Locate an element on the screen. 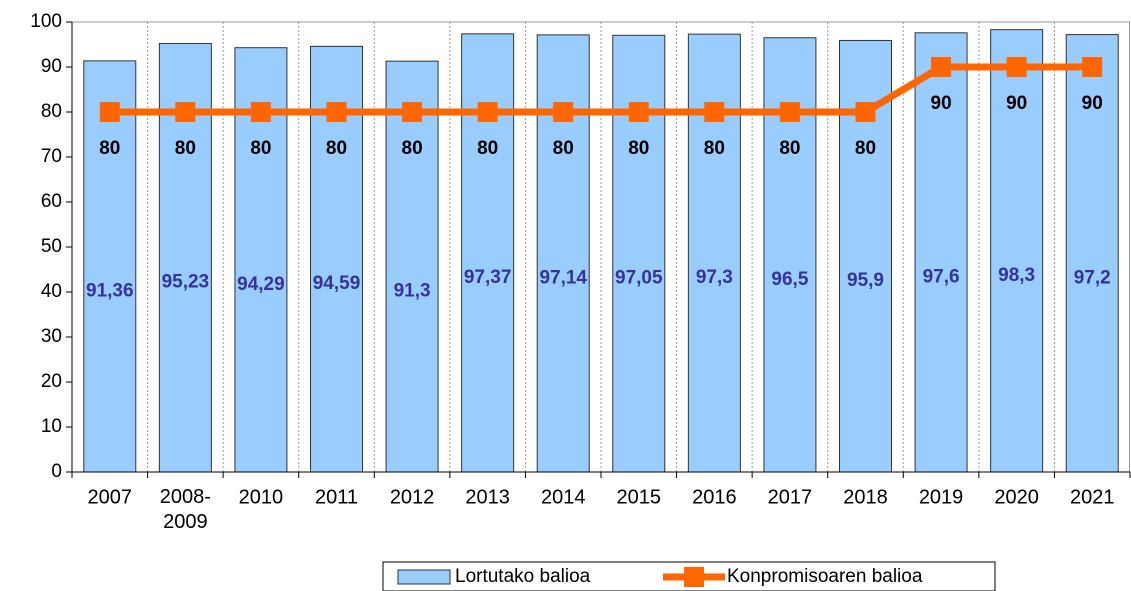  y-tick-label: 50 is located at coordinates (51, 246).